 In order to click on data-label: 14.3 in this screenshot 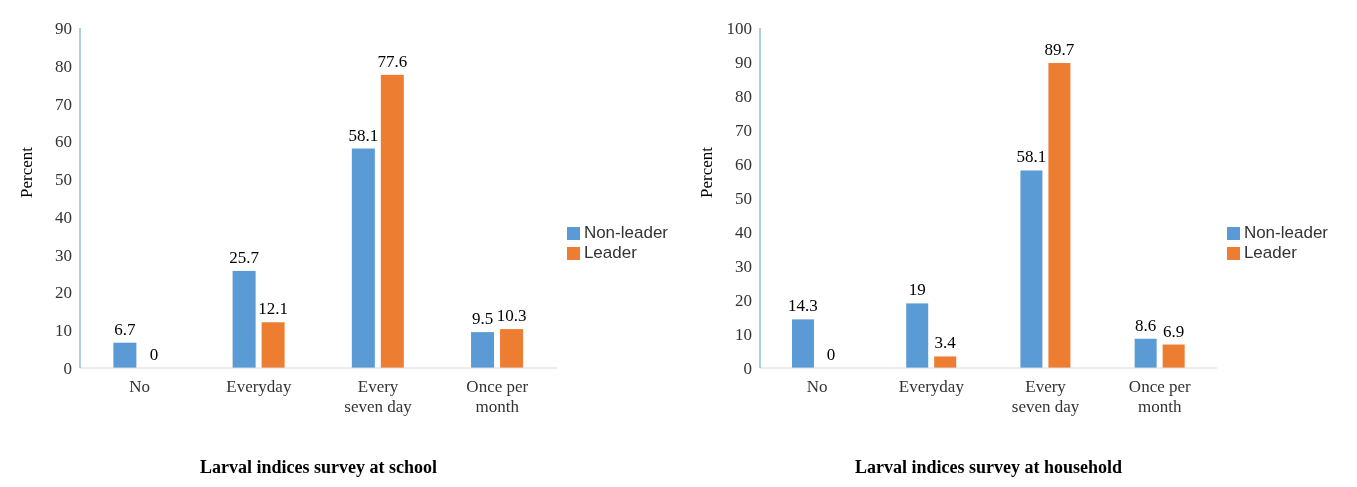, I will do `click(803, 306)`.